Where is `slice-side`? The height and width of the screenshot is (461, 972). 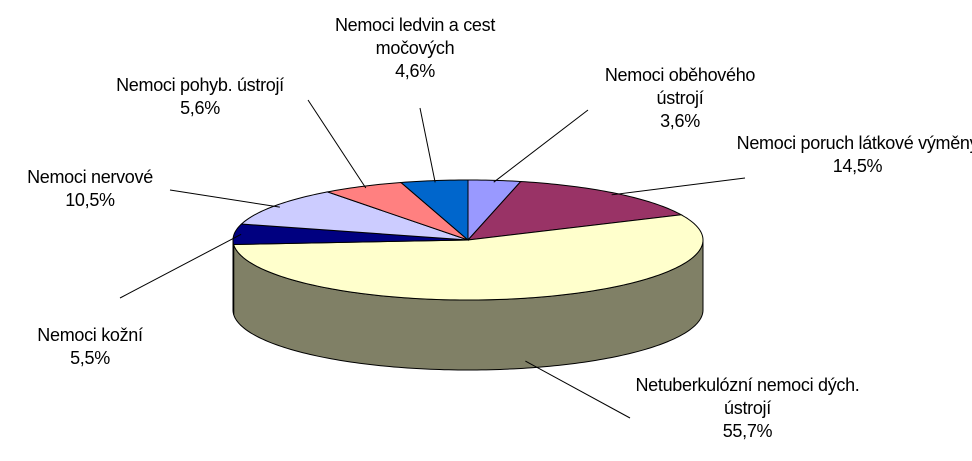
slice-side is located at coordinates (233, 277).